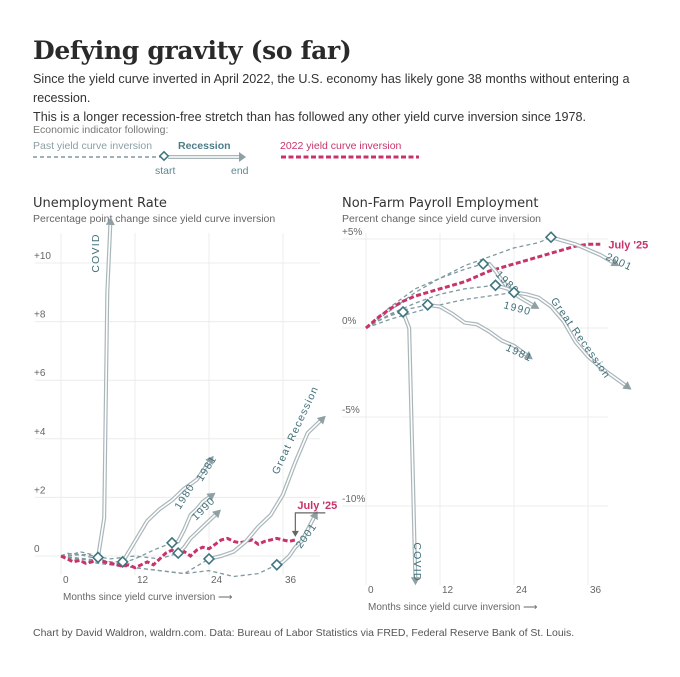 This screenshot has width=680, height=677. I want to click on y-tick-label: -10%, so click(353, 499).